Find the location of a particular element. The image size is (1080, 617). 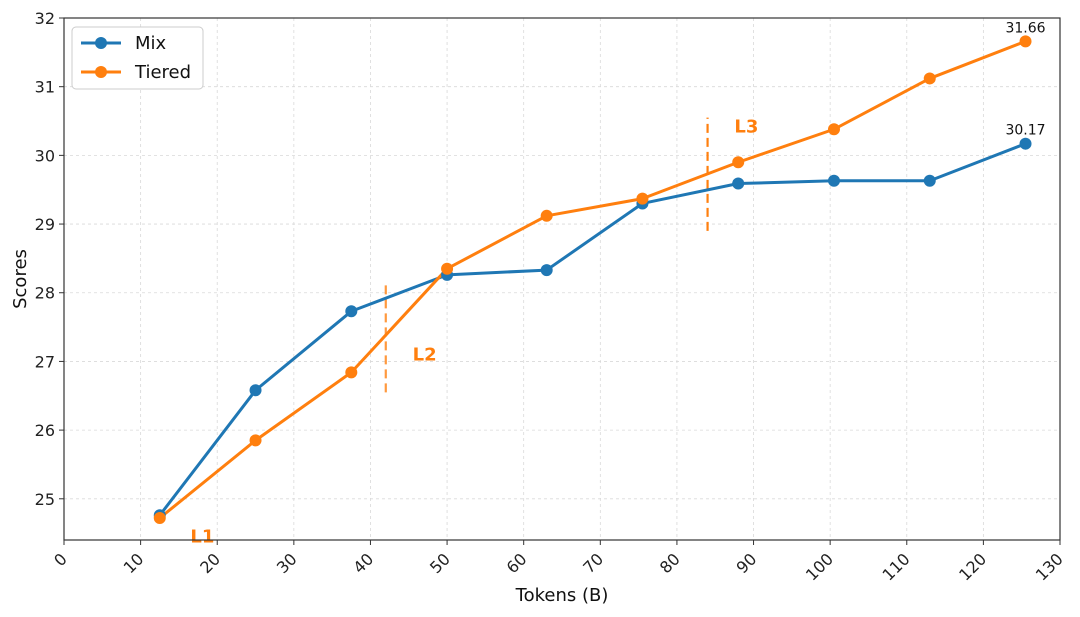

y-tick-label: 28 is located at coordinates (45, 293).